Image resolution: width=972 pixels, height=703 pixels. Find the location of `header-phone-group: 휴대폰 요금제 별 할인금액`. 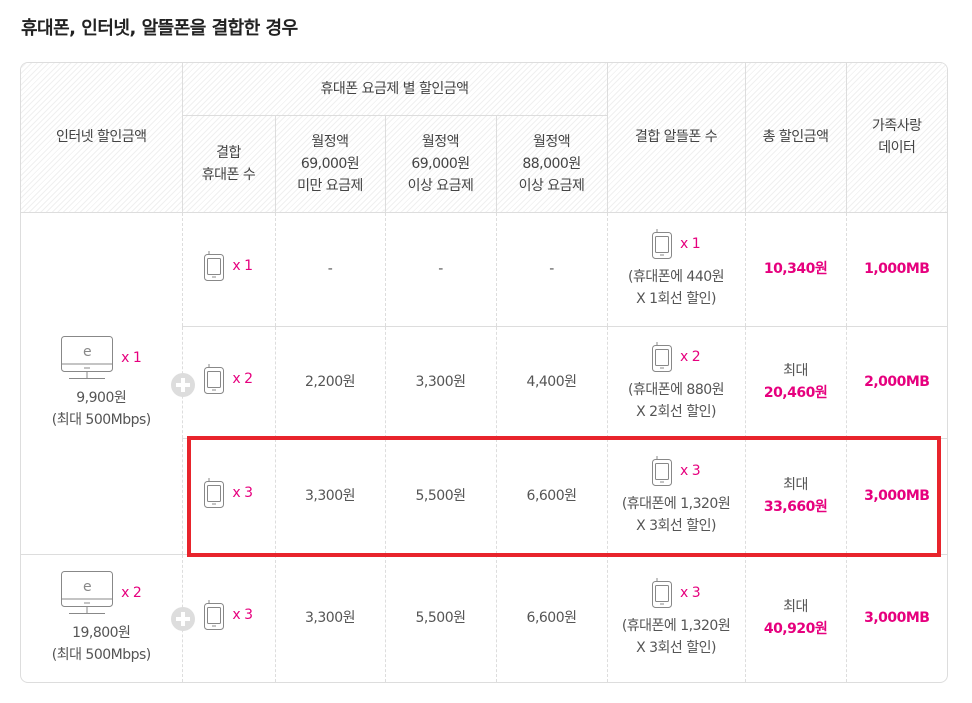

header-phone-group: 휴대폰 요금제 별 할인금액 is located at coordinates (394, 89).